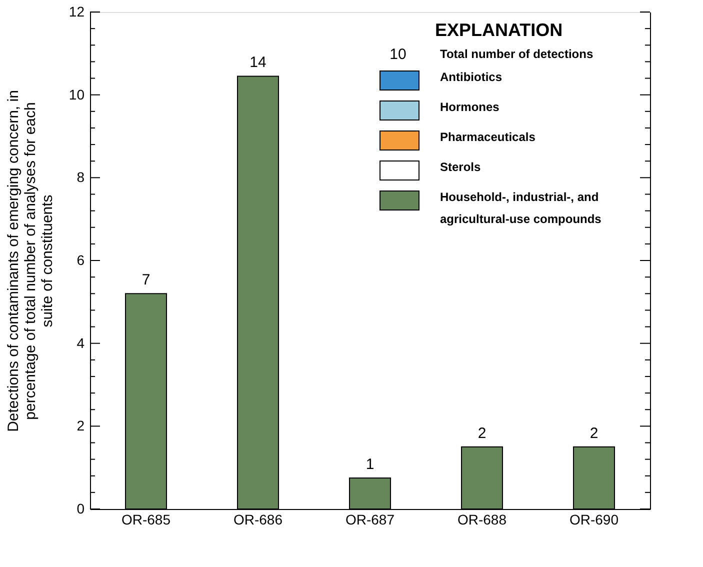 This screenshot has height=567, width=703. Describe the element at coordinates (80, 508) in the screenshot. I see `y-tick-label: 0` at that location.